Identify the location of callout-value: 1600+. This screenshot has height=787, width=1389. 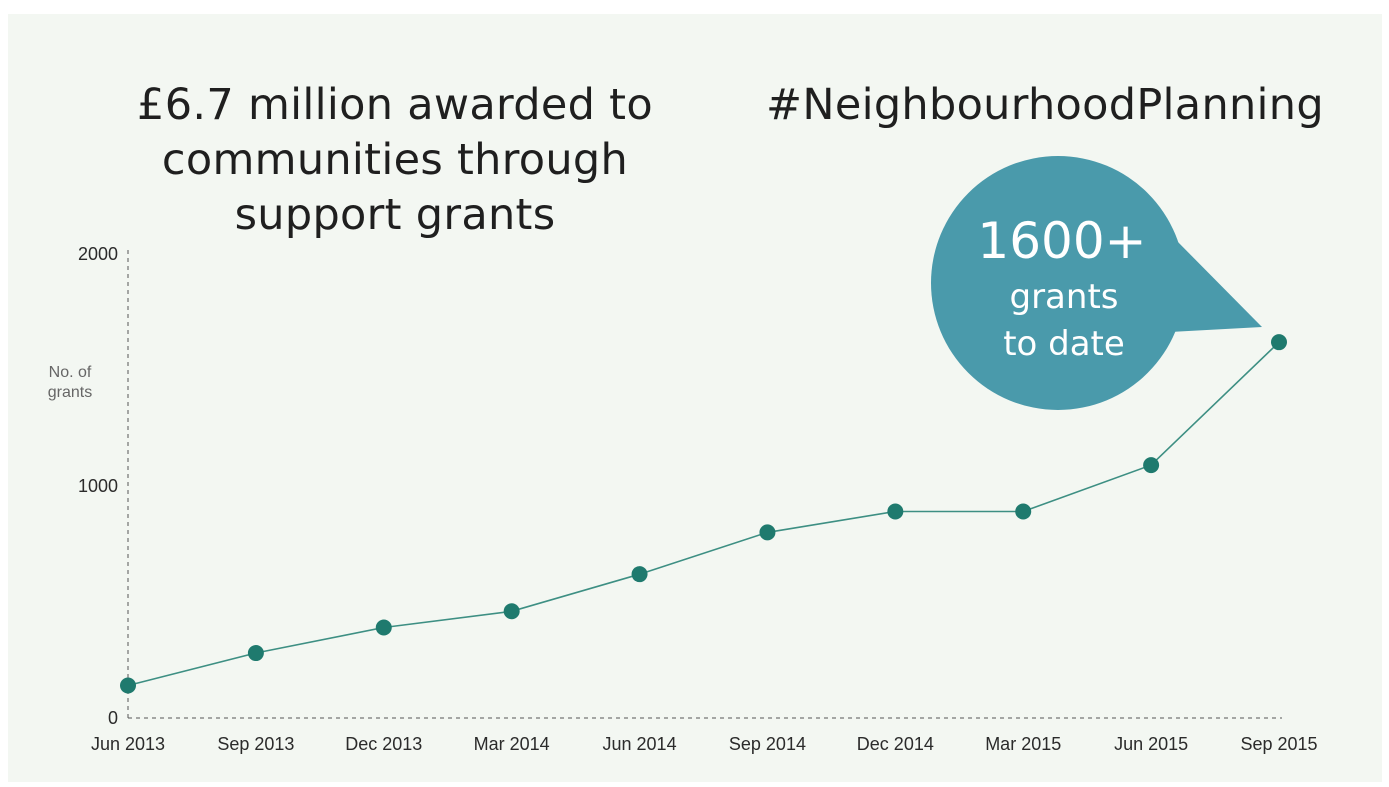
(1061, 241).